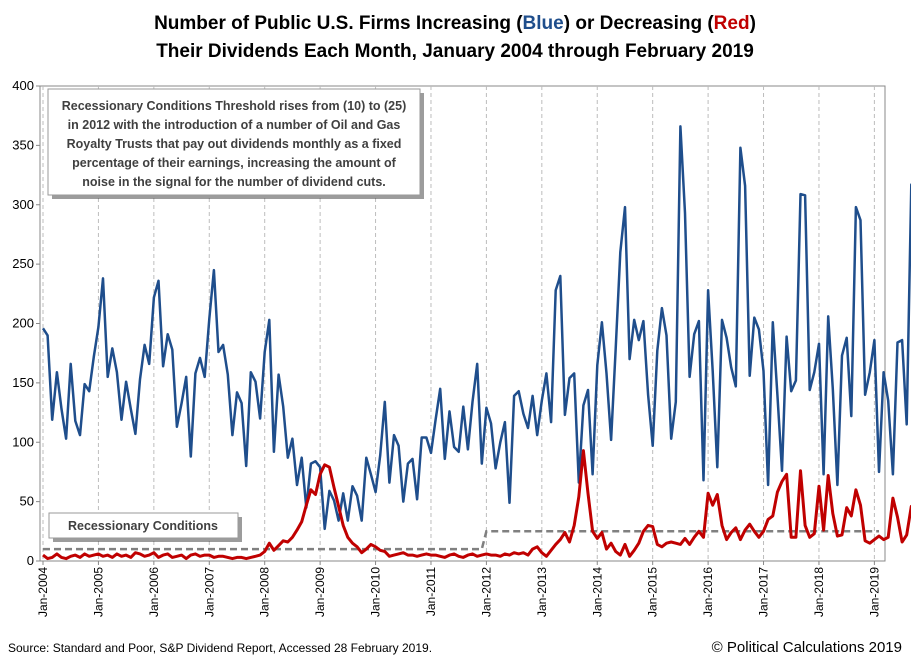 Image resolution: width=911 pixels, height=662 pixels. Describe the element at coordinates (23, 144) in the screenshot. I see `y-tick-label: 350` at that location.